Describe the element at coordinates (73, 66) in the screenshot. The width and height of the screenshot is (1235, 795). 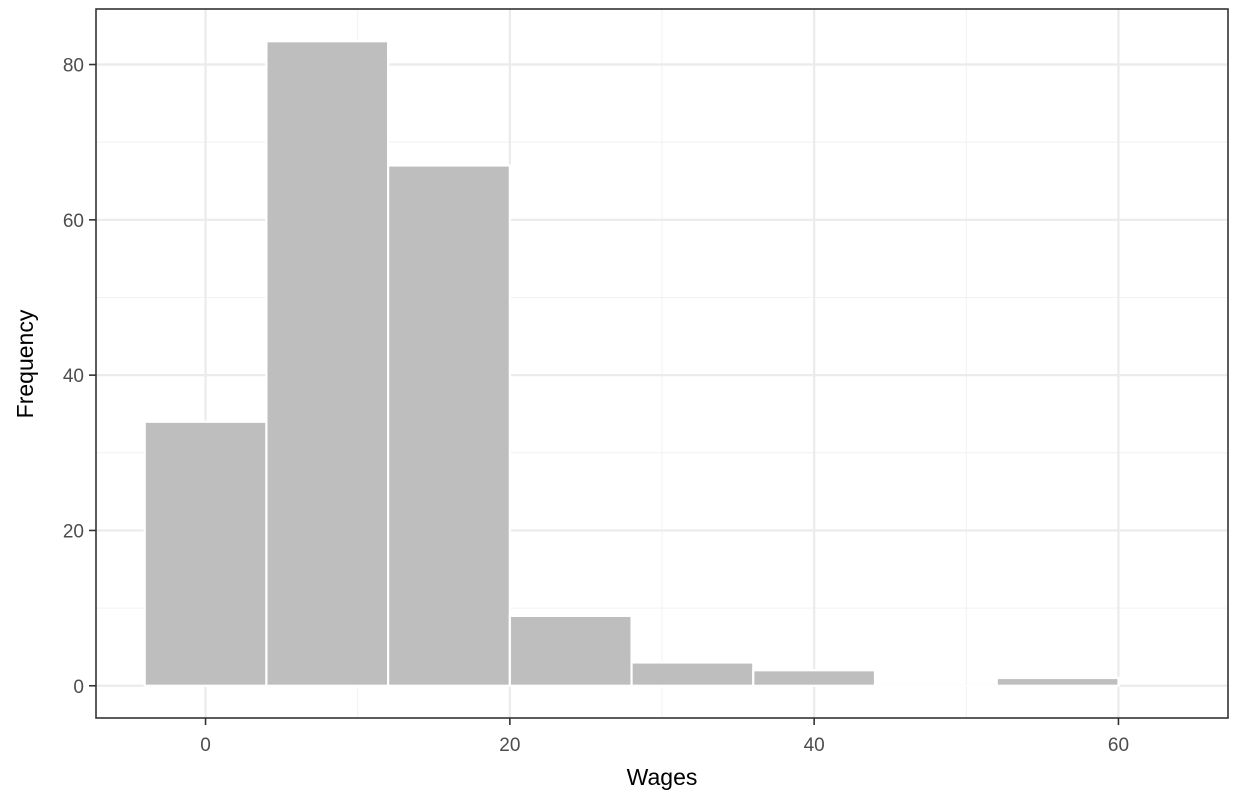
I see `y-tick-label: 80` at that location.